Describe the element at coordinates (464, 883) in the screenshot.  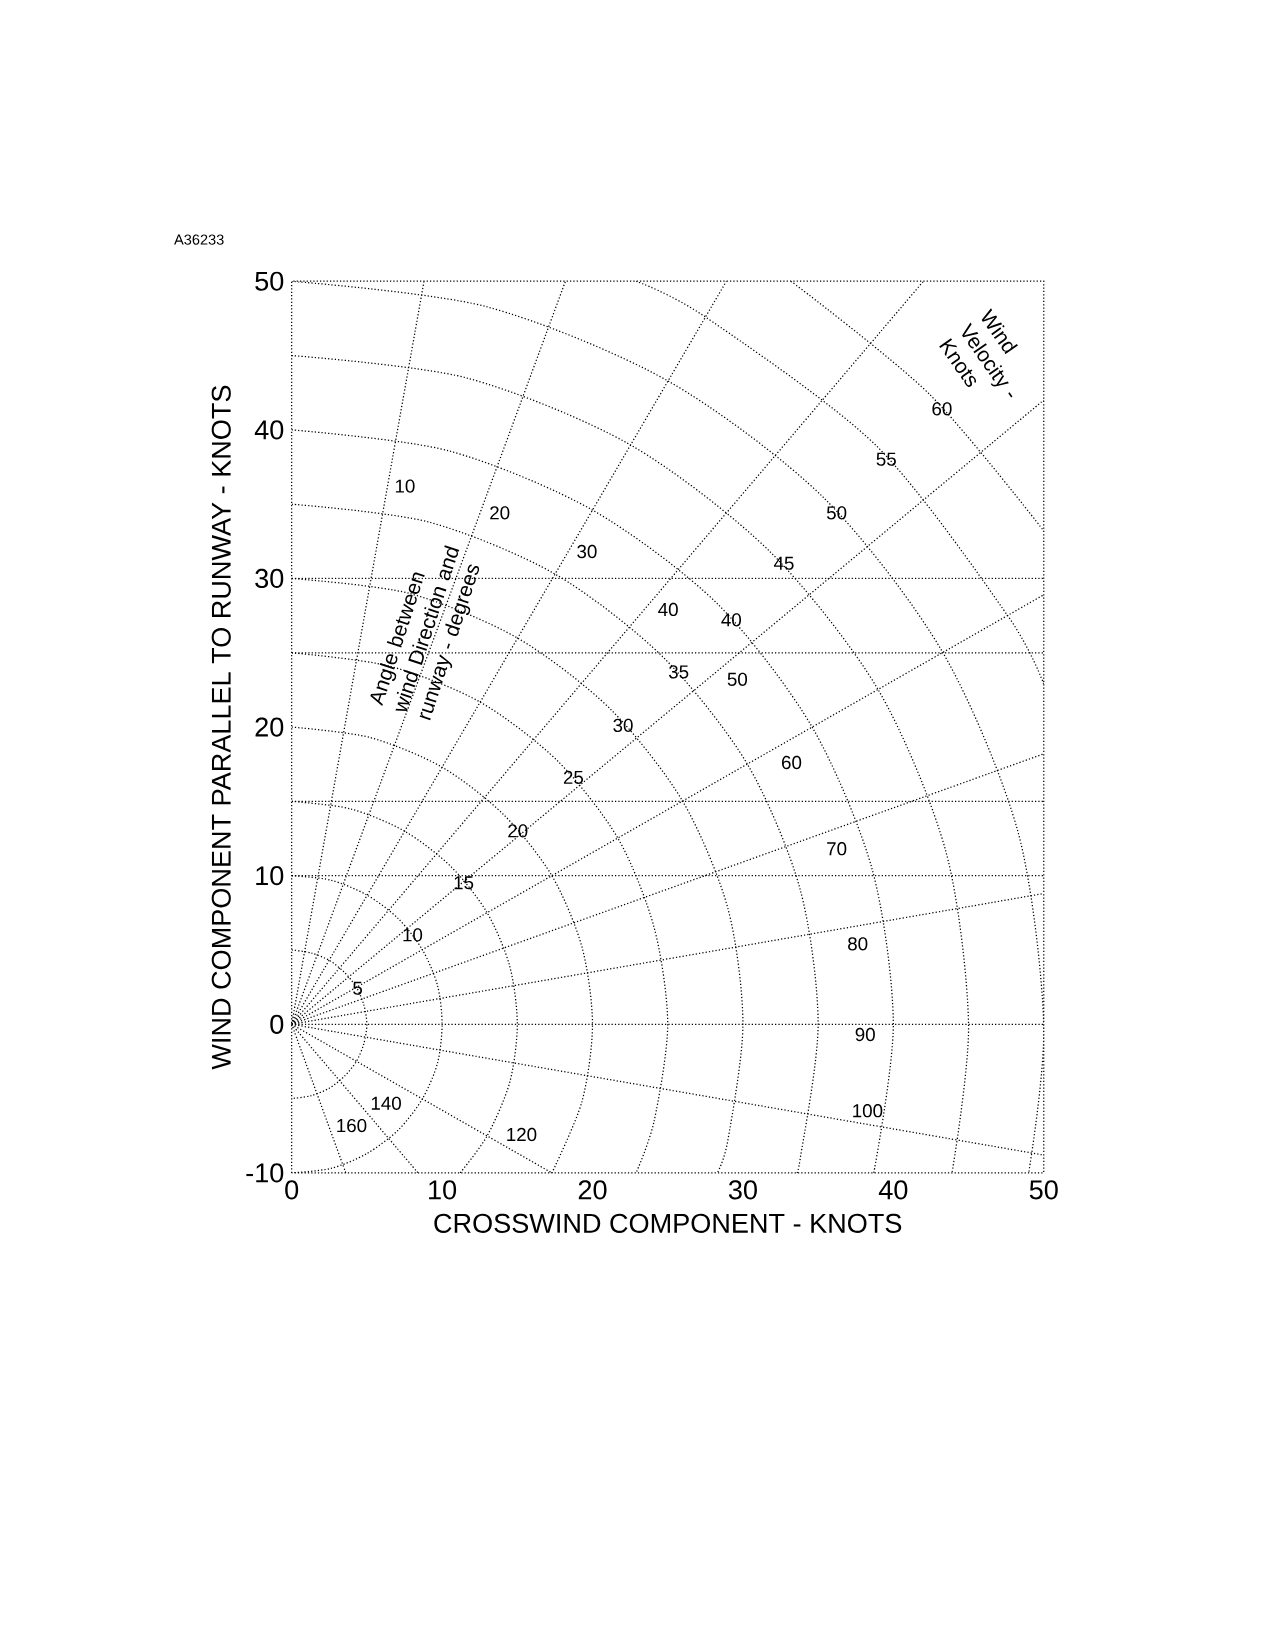
I see `annotation: 15` at that location.